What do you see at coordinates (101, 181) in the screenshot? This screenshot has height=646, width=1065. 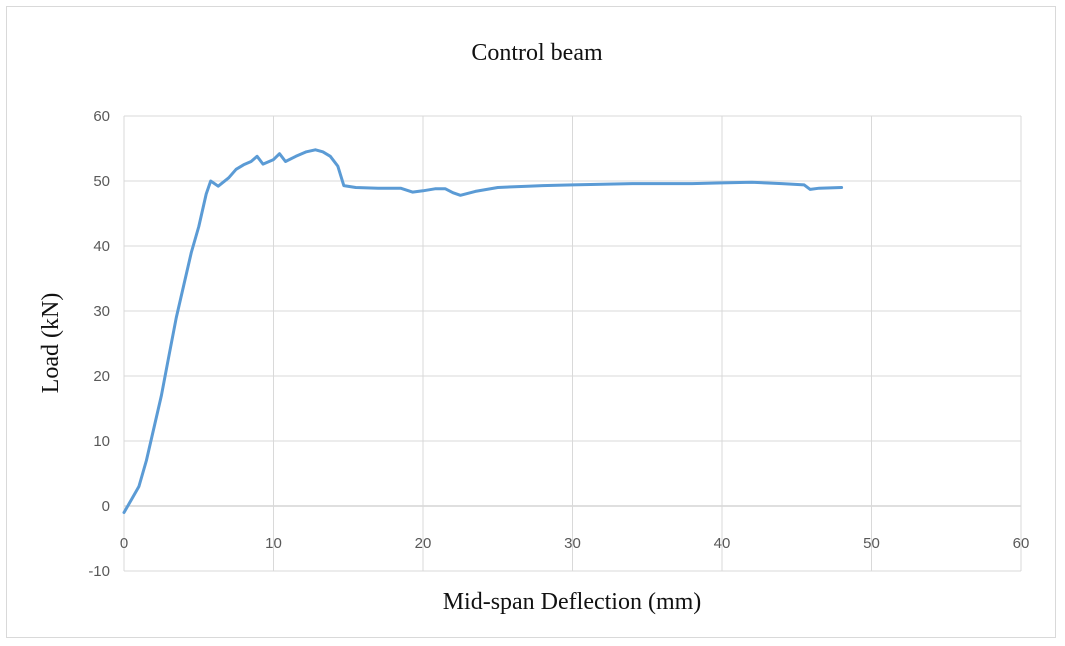 I see `y-tick-label: 50` at bounding box center [101, 181].